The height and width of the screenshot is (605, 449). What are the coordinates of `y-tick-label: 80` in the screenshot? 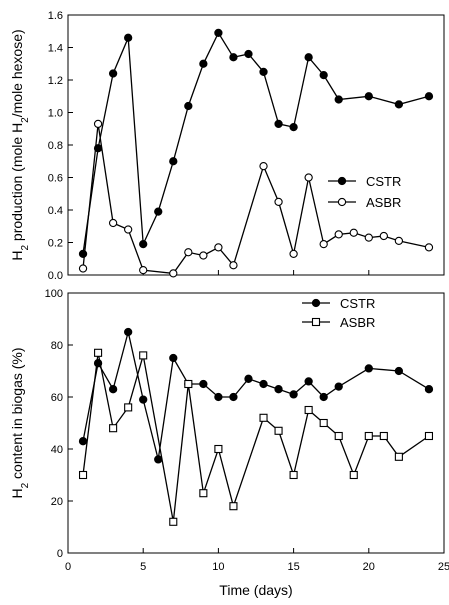 It's located at (57, 346).